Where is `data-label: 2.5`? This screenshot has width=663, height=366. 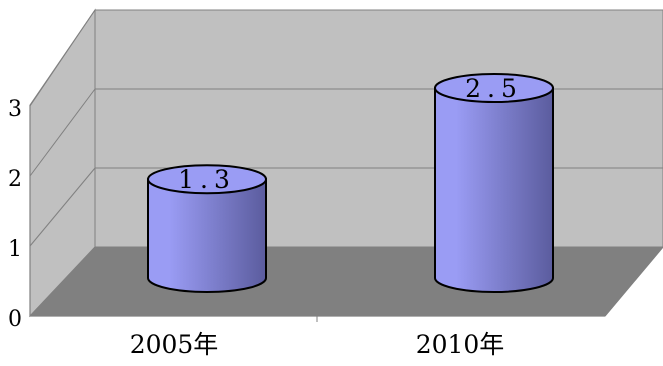 data-label: 2.5 is located at coordinates (494, 88).